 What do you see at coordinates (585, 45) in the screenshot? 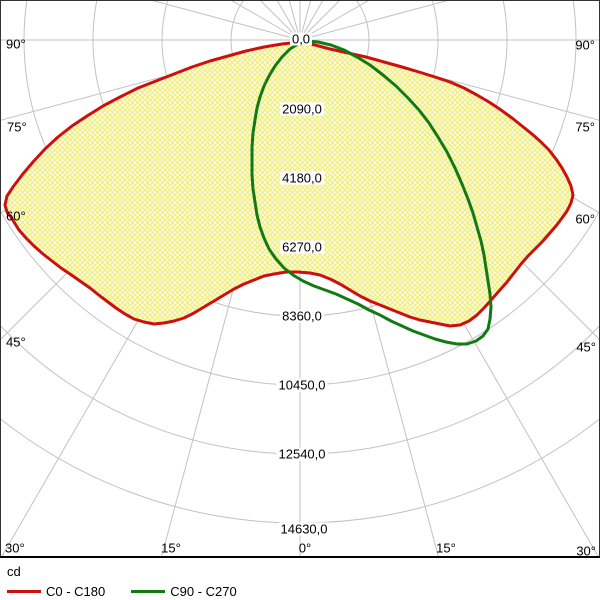
I see `angle-label-right-90: 90°` at bounding box center [585, 45].